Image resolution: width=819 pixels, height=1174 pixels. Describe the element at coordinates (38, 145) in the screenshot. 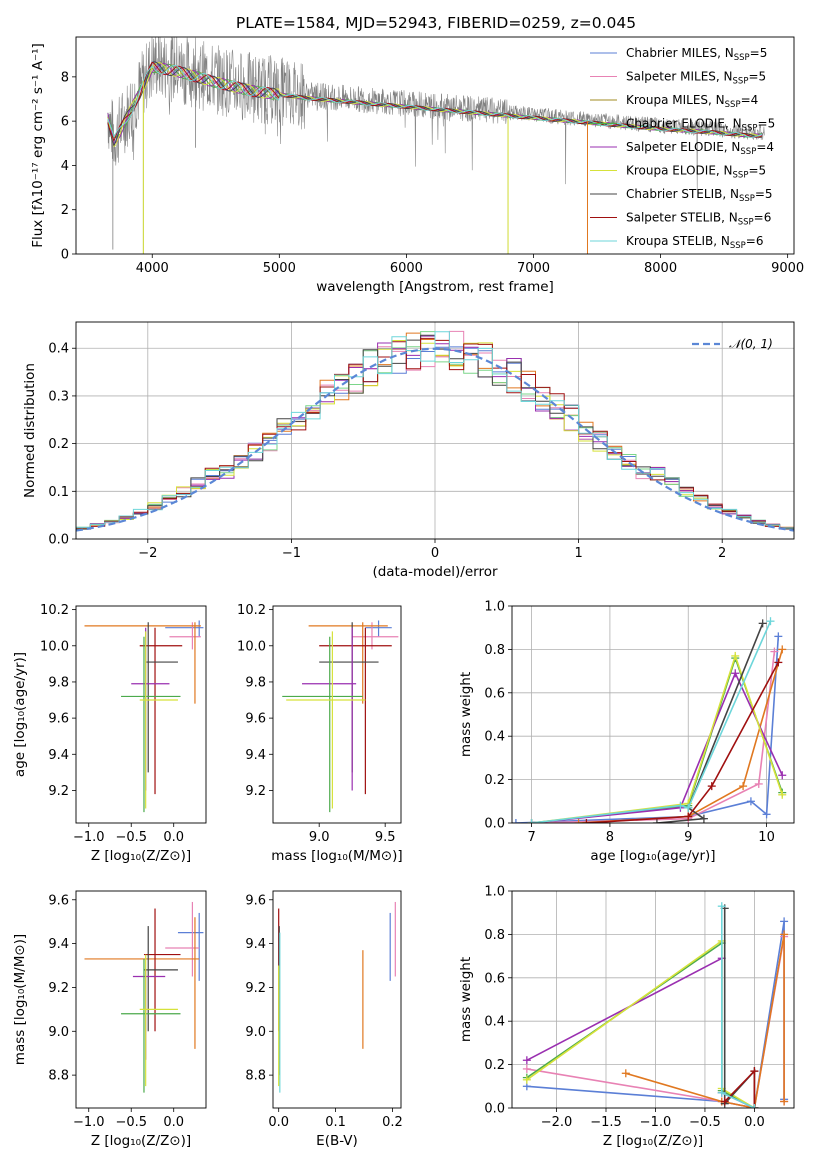

I see `y-axis-label: Flux [fλ10⁻¹⁷ erg cm⁻² s⁻¹ A⁻¹]` at that location.